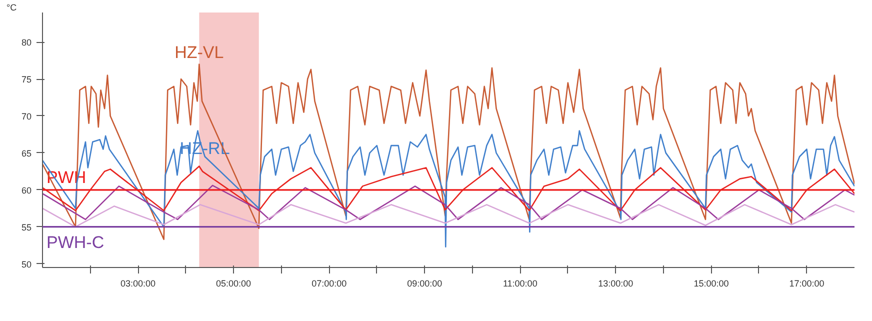  I want to click on y-tick-label: 50, so click(26, 264).